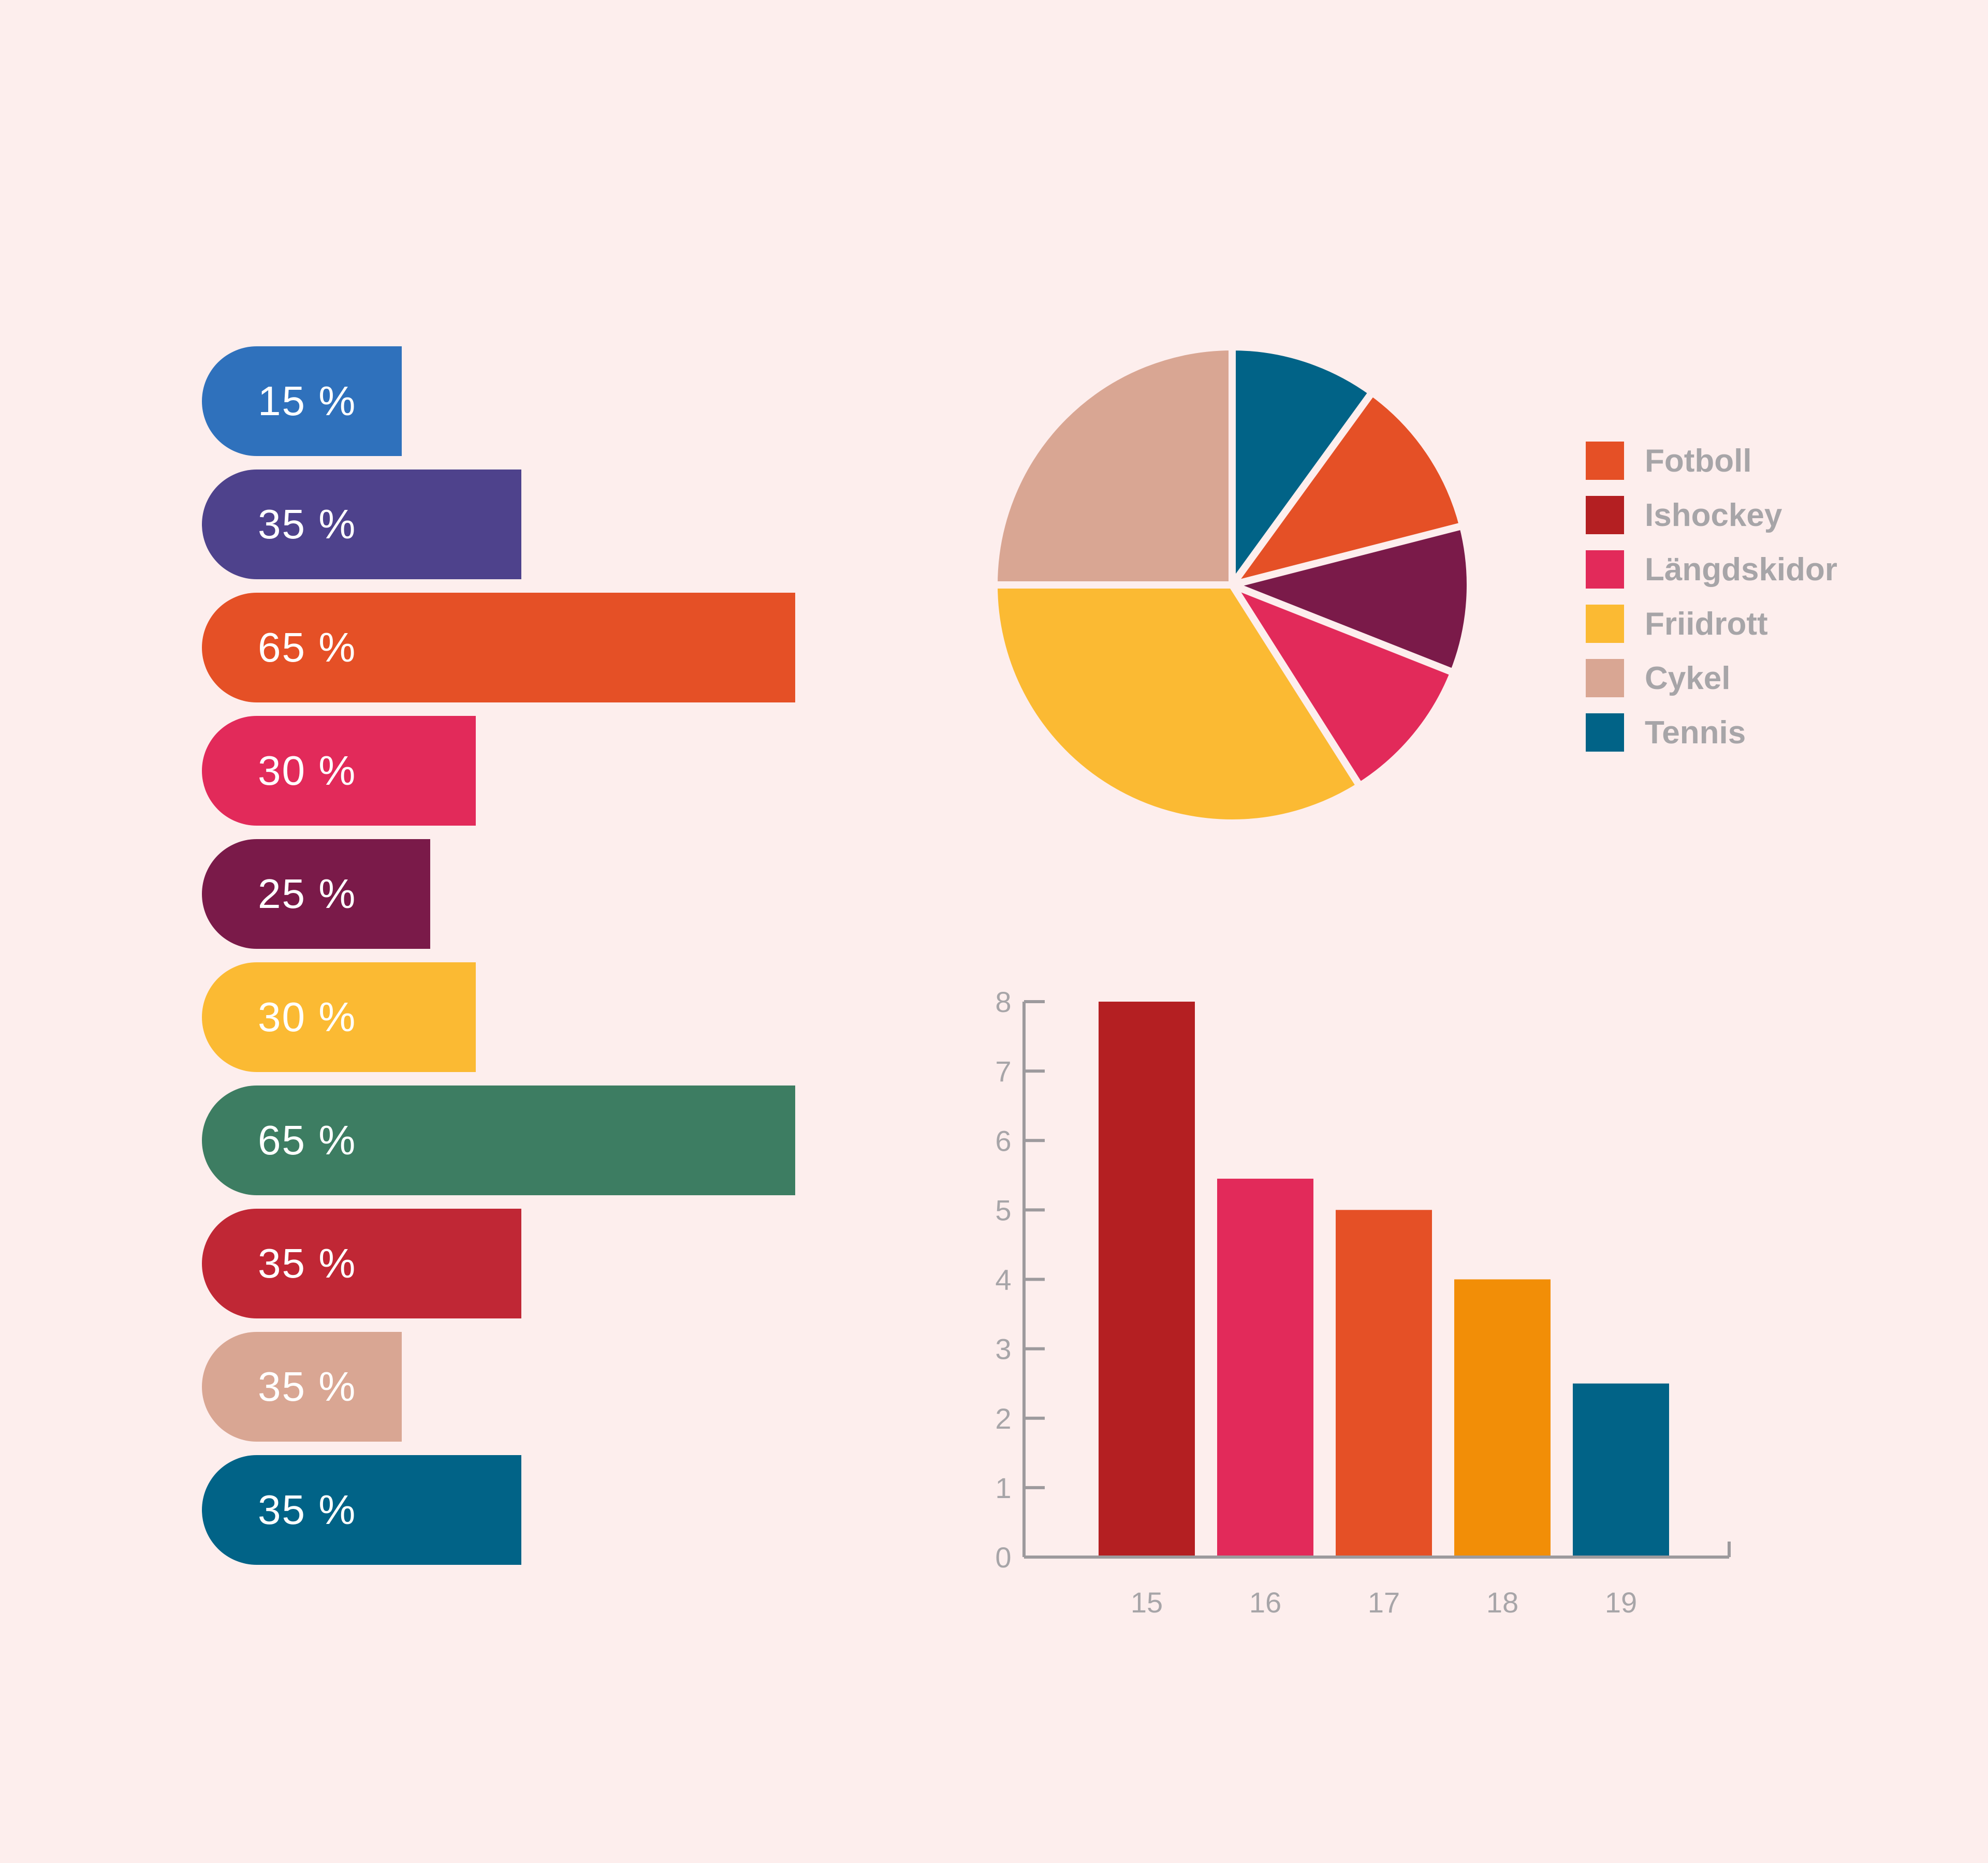 The height and width of the screenshot is (1863, 1988). What do you see at coordinates (1003, 1557) in the screenshot?
I see `y-tick-label: 0` at bounding box center [1003, 1557].